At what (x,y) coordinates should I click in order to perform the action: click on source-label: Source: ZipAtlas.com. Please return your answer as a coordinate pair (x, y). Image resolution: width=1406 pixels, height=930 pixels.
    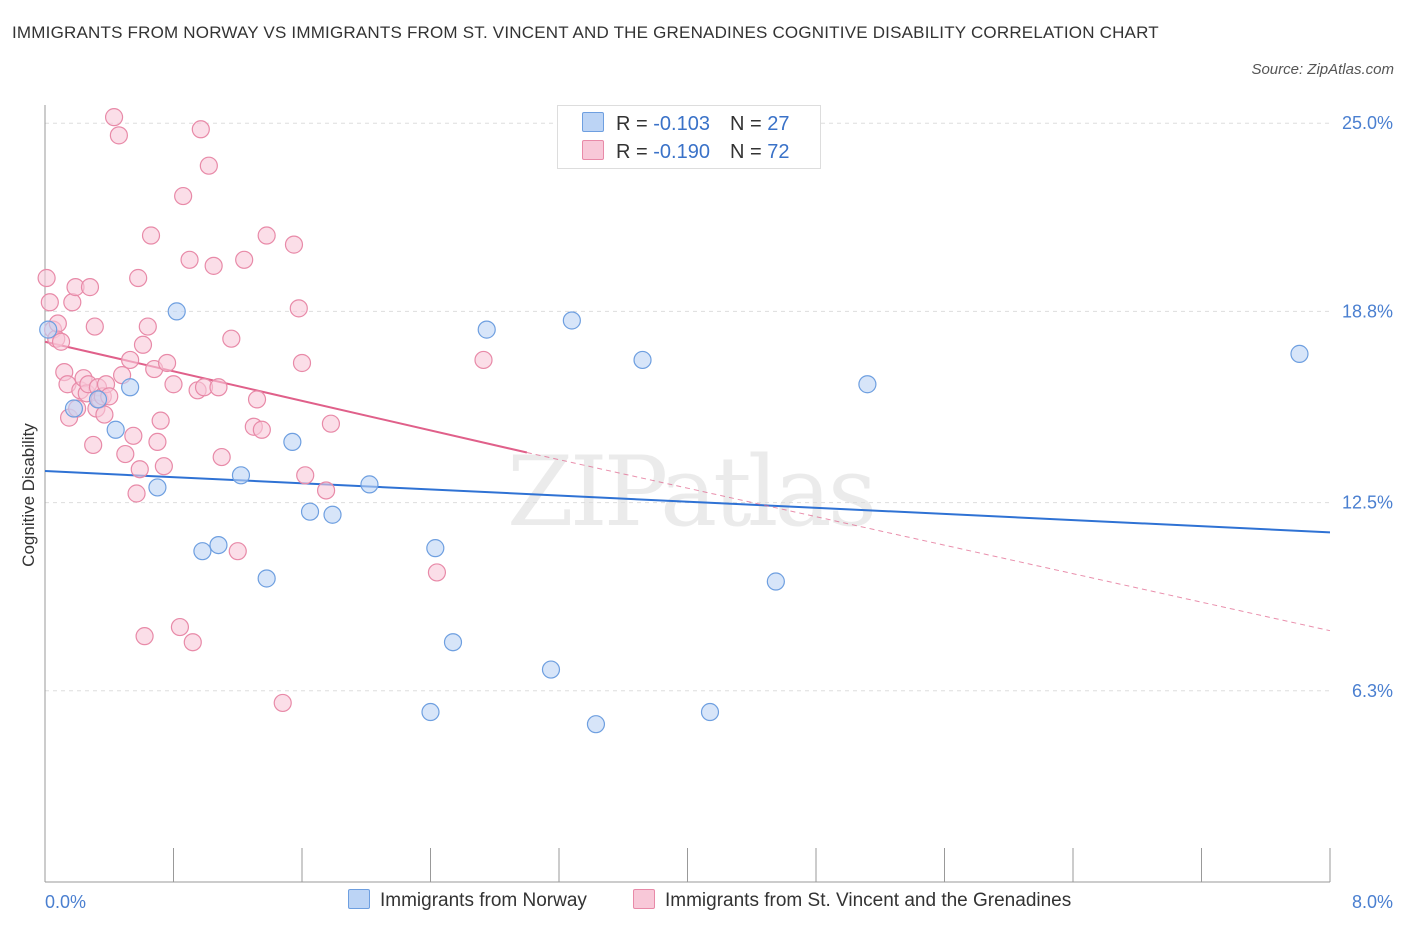
    Looking at the image, I should click on (1322, 69).